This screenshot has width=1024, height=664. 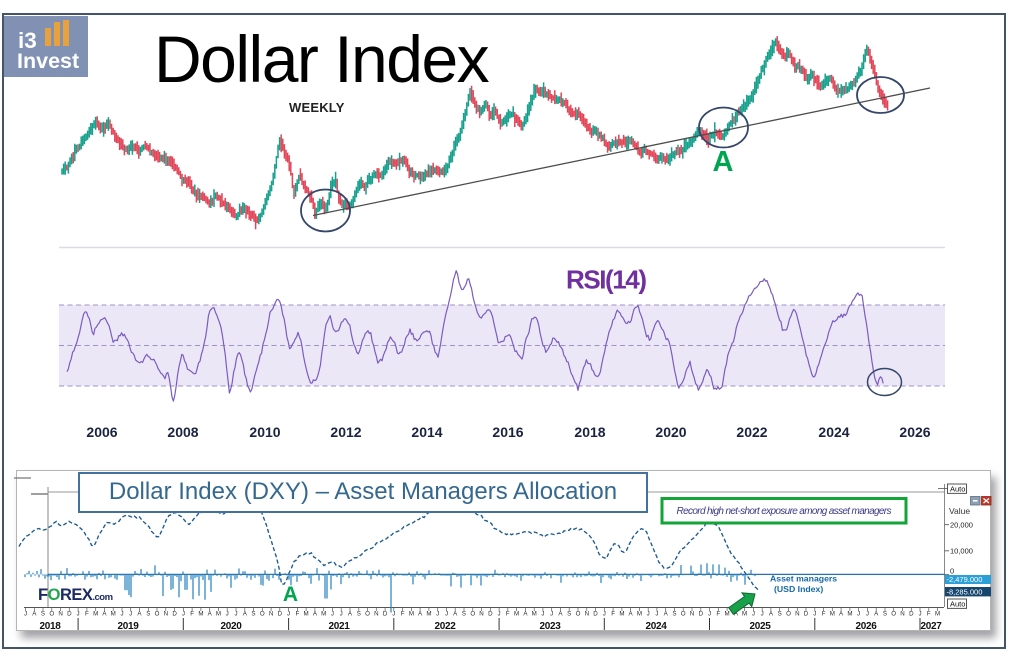 What do you see at coordinates (550, 626) in the screenshot?
I see `svg-text: 2023` at bounding box center [550, 626].